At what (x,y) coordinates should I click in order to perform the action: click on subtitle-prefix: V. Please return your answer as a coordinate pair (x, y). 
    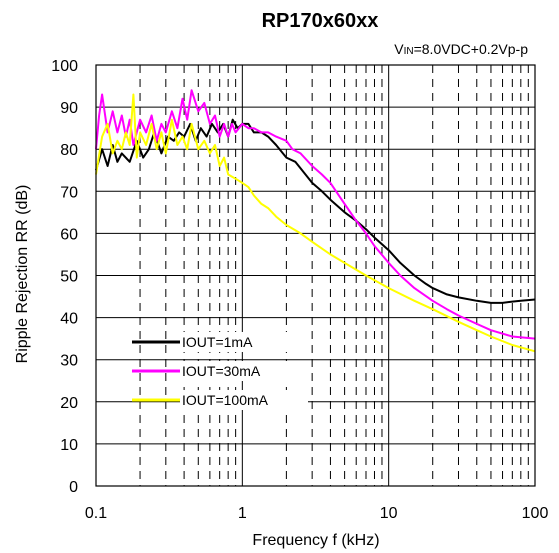
    Looking at the image, I should click on (399, 49).